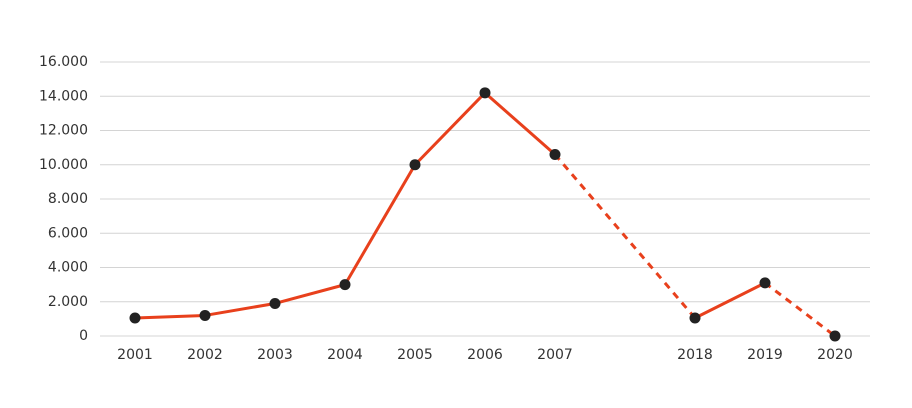 The image size is (912, 408). Describe the element at coordinates (345, 355) in the screenshot. I see `x-tick-label: 2004` at that location.